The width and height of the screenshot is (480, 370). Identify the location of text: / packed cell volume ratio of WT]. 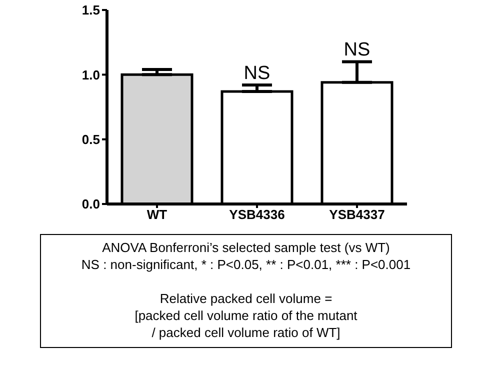
(246, 332).